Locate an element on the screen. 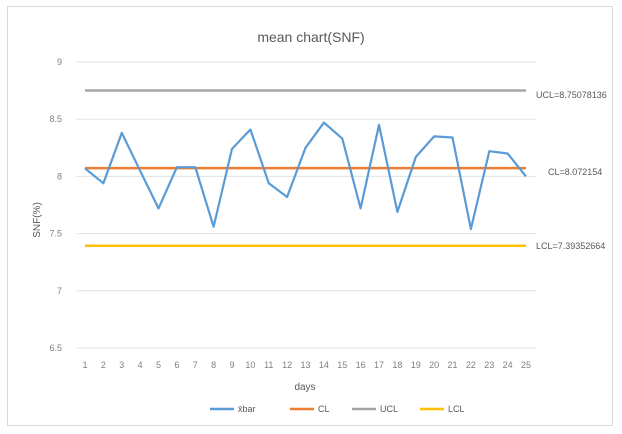  x-tick-label: 10 is located at coordinates (250, 365).